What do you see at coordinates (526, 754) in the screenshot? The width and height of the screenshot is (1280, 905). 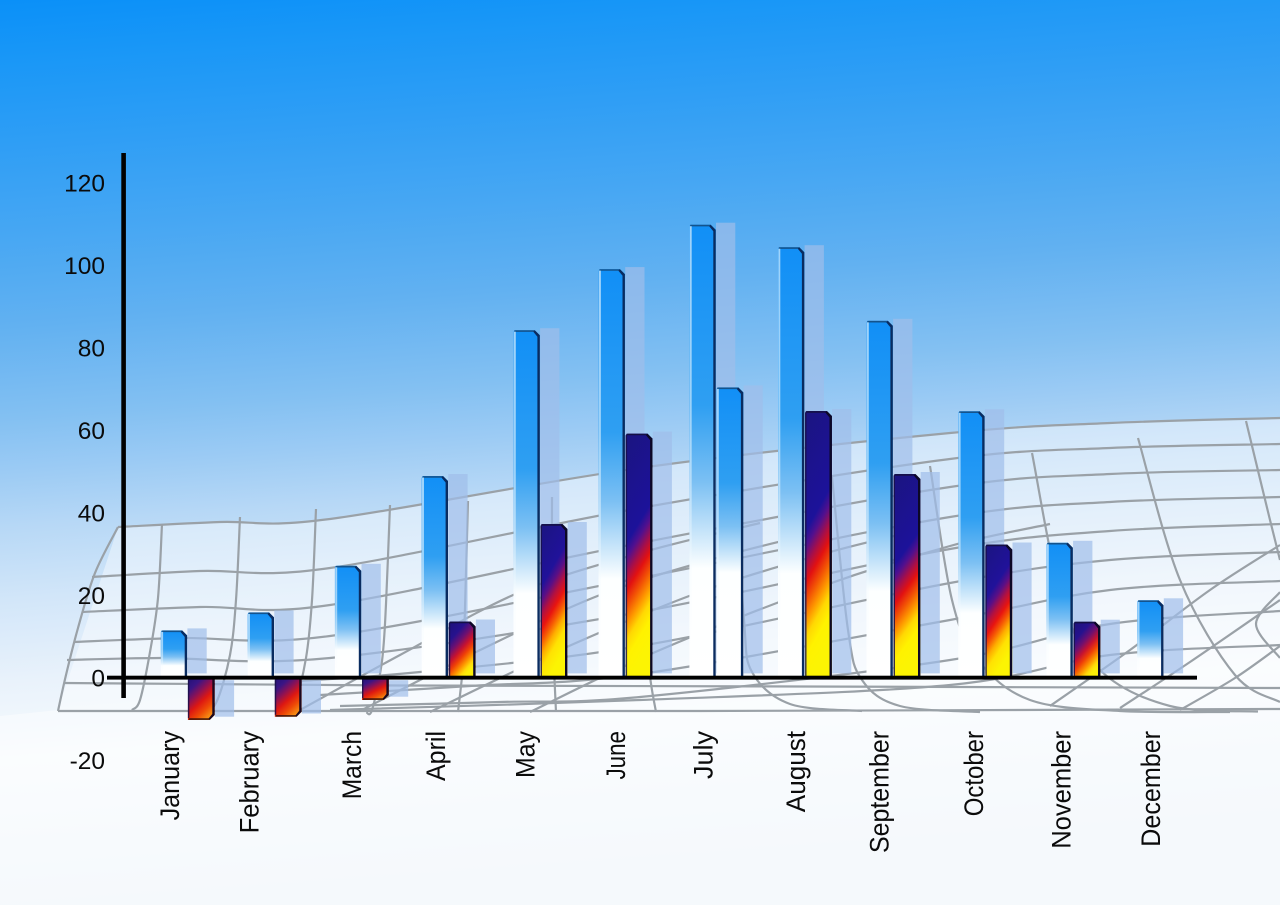 I see `svg-text: May` at bounding box center [526, 754].